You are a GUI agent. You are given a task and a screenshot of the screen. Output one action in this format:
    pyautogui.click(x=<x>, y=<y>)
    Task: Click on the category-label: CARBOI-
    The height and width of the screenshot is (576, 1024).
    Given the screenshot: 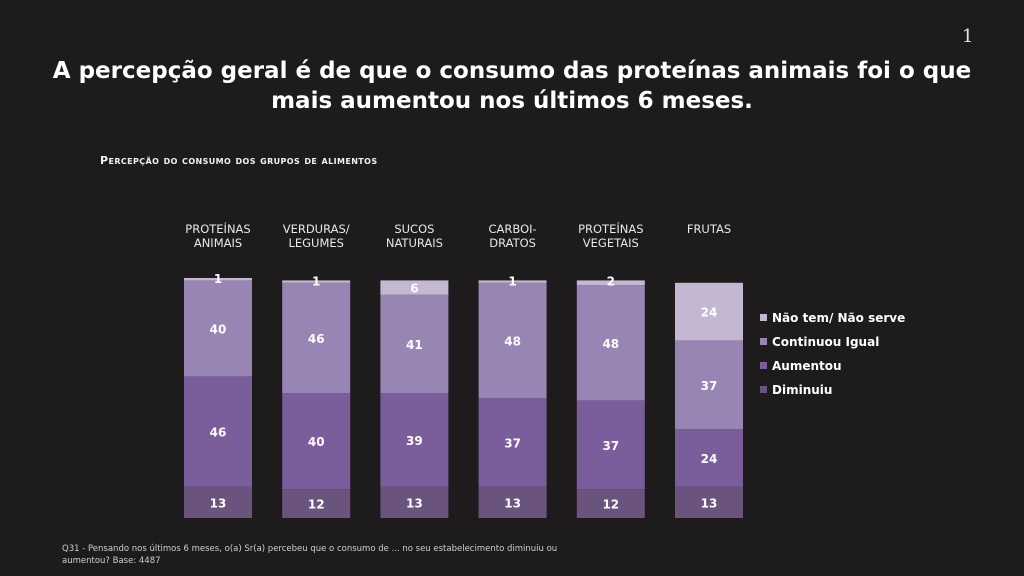 What is the action you would take?
    pyautogui.click(x=513, y=229)
    